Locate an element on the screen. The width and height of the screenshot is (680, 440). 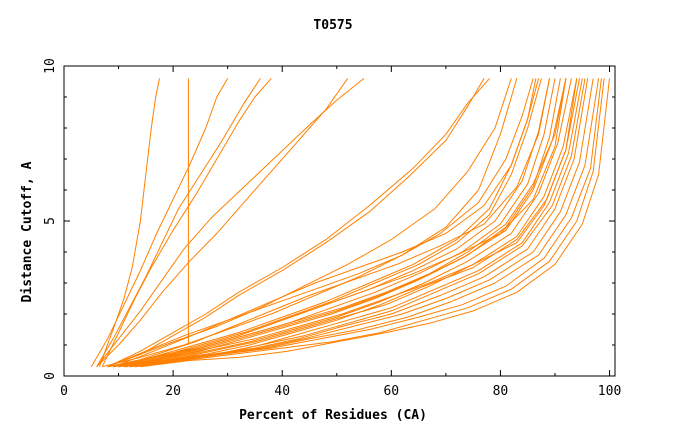
y-axis-label: Distance Cutoff, A is located at coordinates (27, 231).